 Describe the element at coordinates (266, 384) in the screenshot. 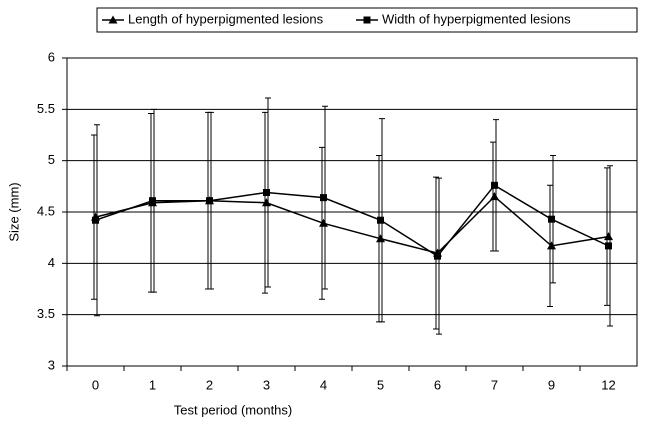

I see `x-tick-label: 3` at that location.